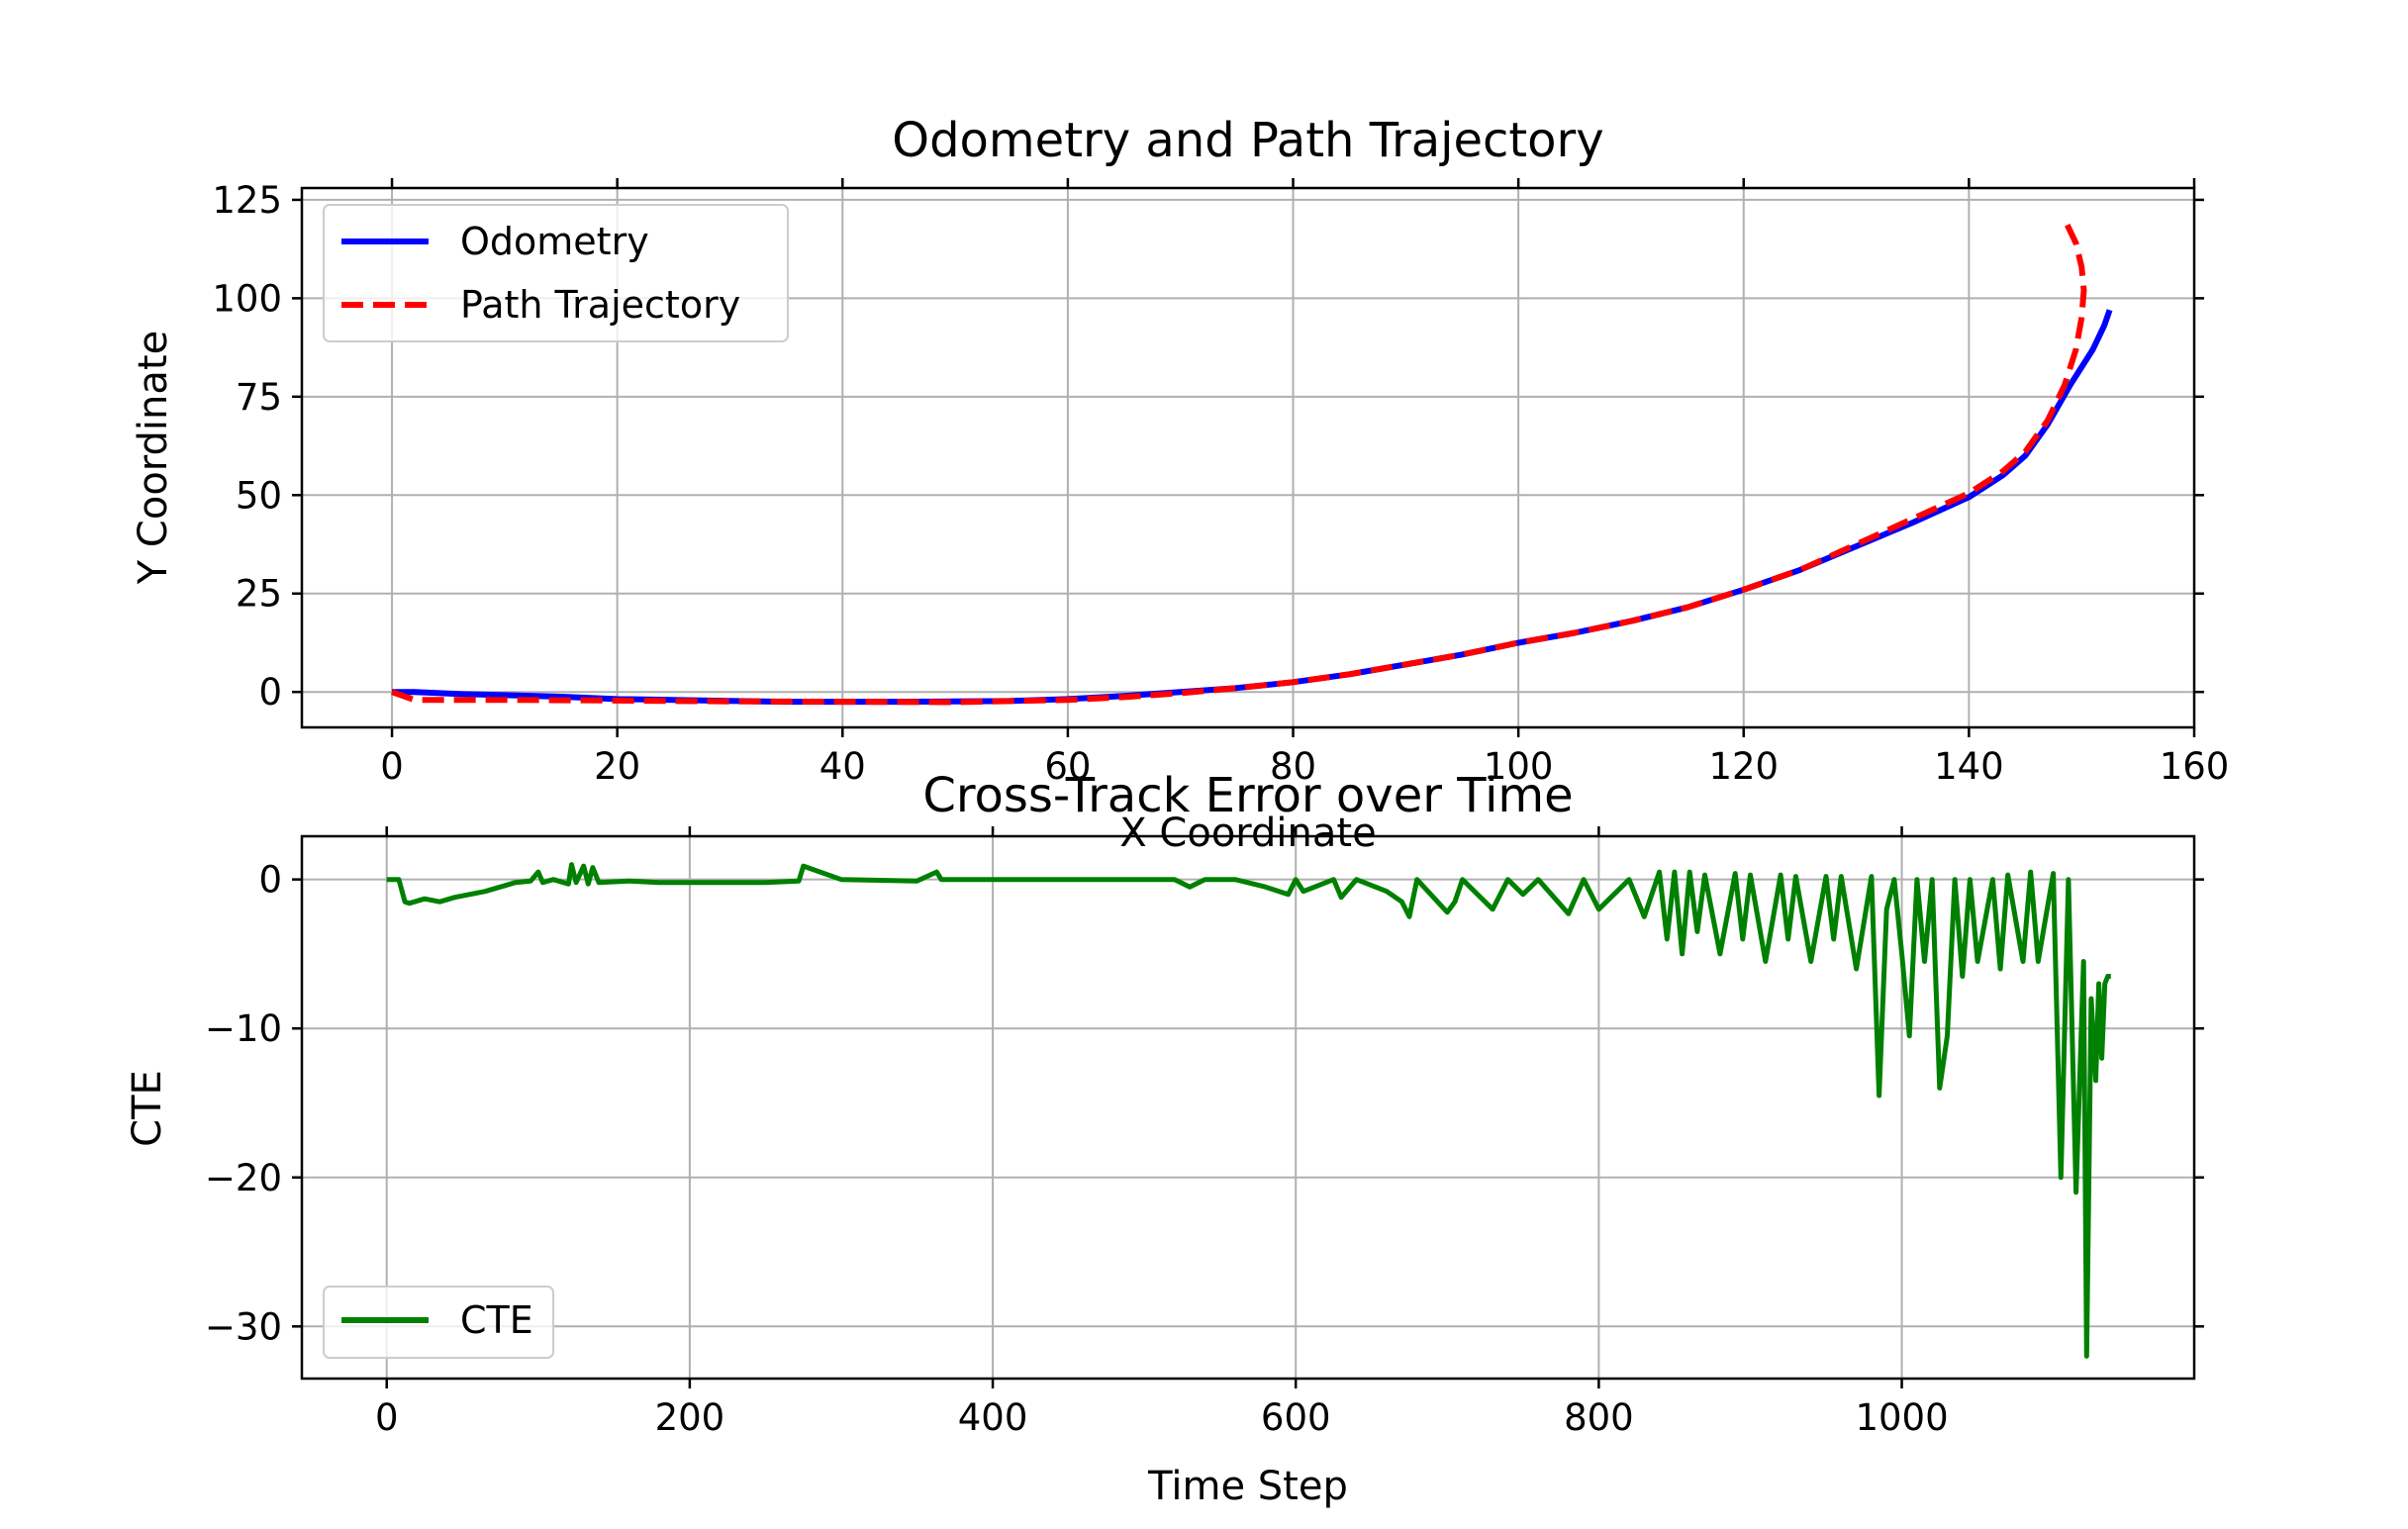 This screenshot has width=2408, height=1529. Describe the element at coordinates (1067, 766) in the screenshot. I see `trajectory-x-tick-label: 60` at that location.